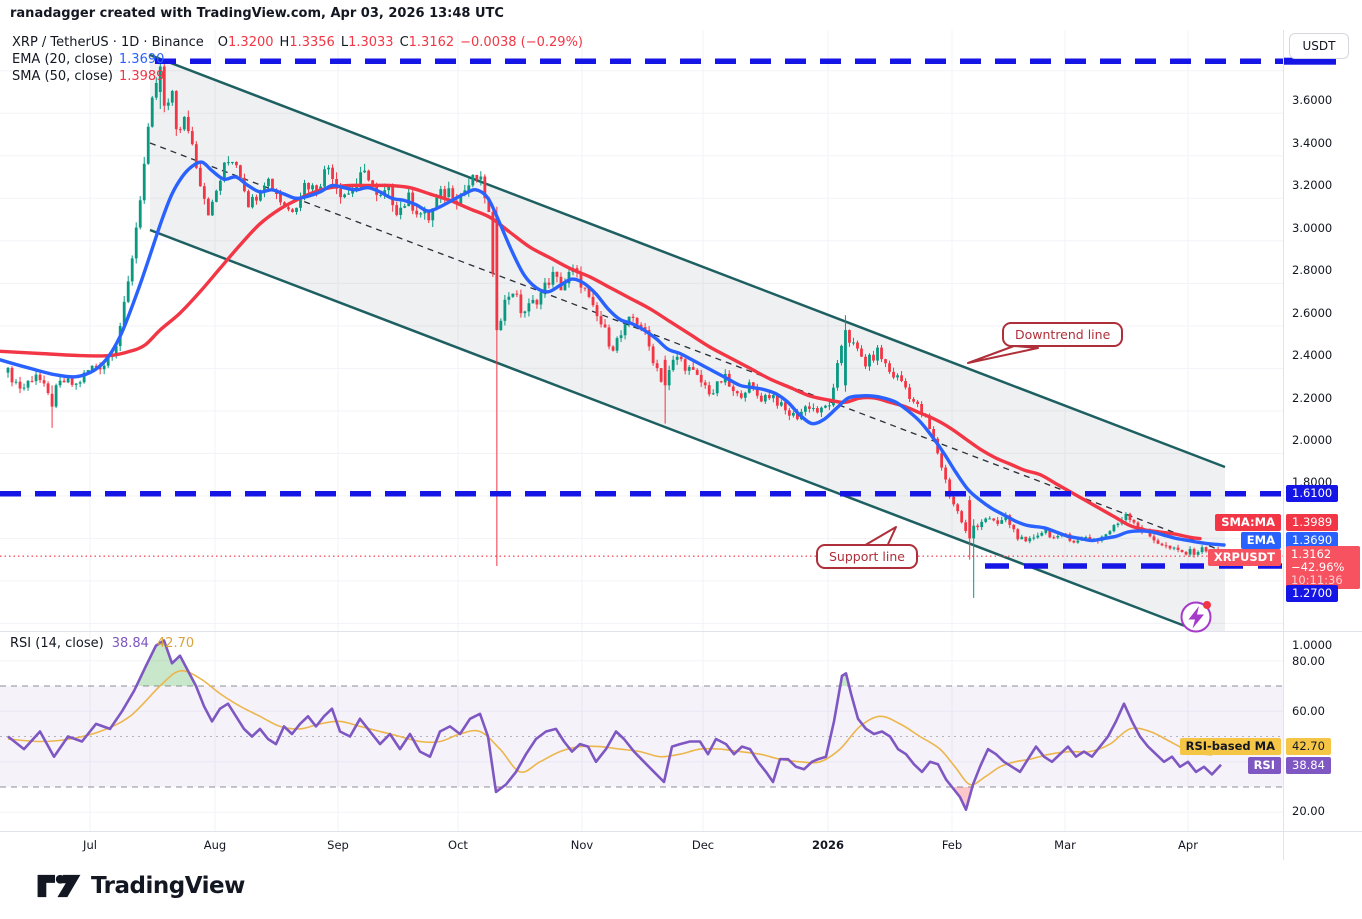 Image resolution: width=1362 pixels, height=919 pixels. What do you see at coordinates (1312, 270) in the screenshot?
I see `price-tick: 2.8000` at bounding box center [1312, 270].